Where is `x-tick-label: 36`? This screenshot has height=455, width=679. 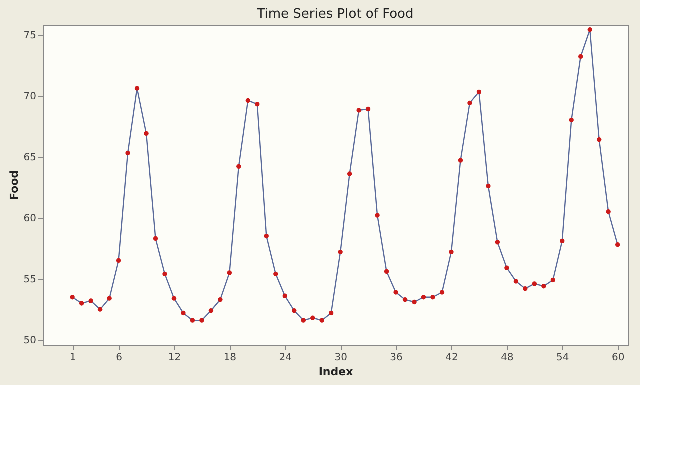
x-tick-label: 36 is located at coordinates (396, 358).